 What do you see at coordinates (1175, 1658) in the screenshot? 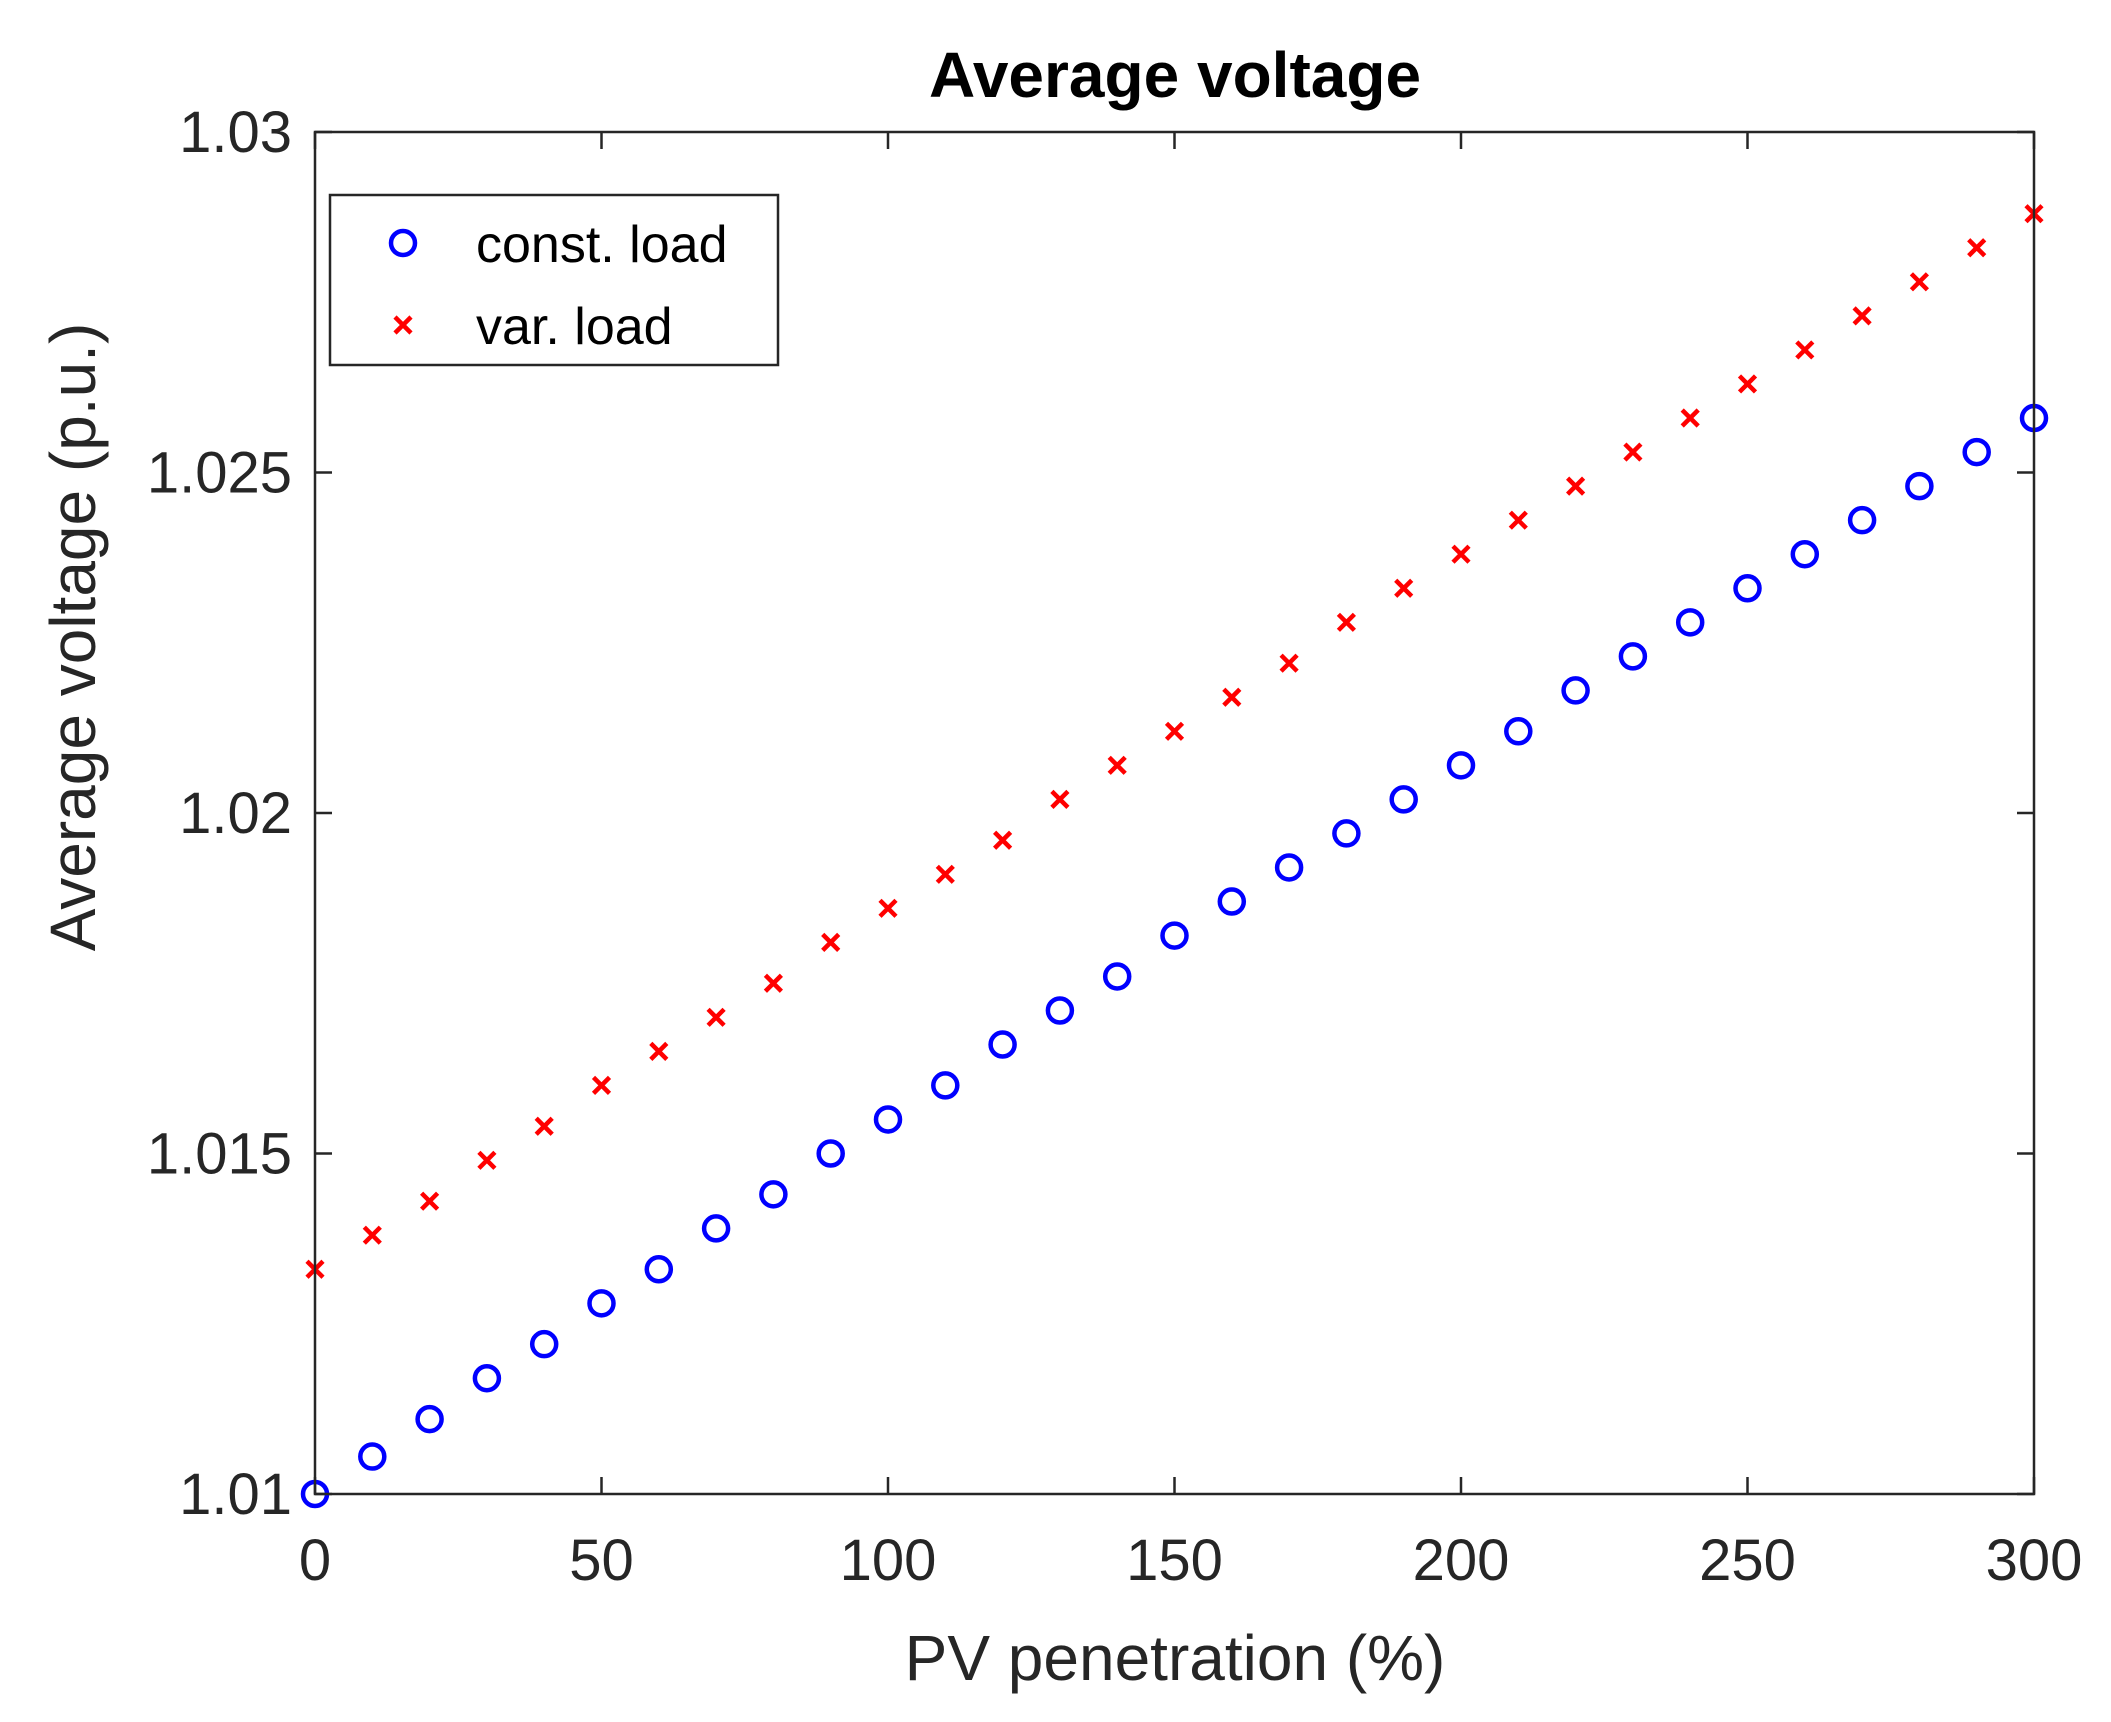
I see `x-axis-label: PV penetration (%)` at bounding box center [1175, 1658].